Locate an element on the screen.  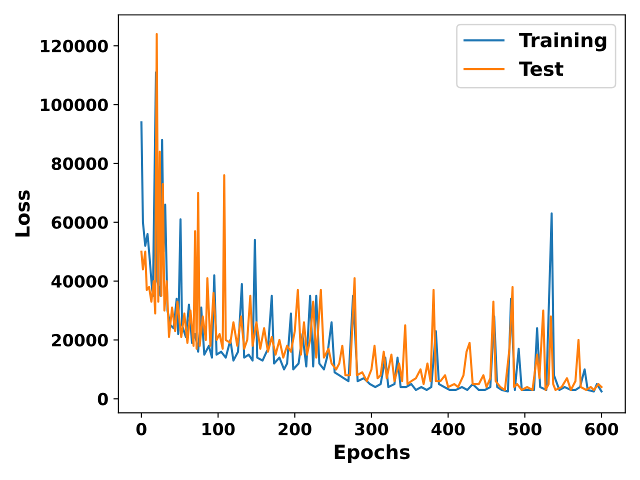
legend-label: Test is located at coordinates (541, 69).